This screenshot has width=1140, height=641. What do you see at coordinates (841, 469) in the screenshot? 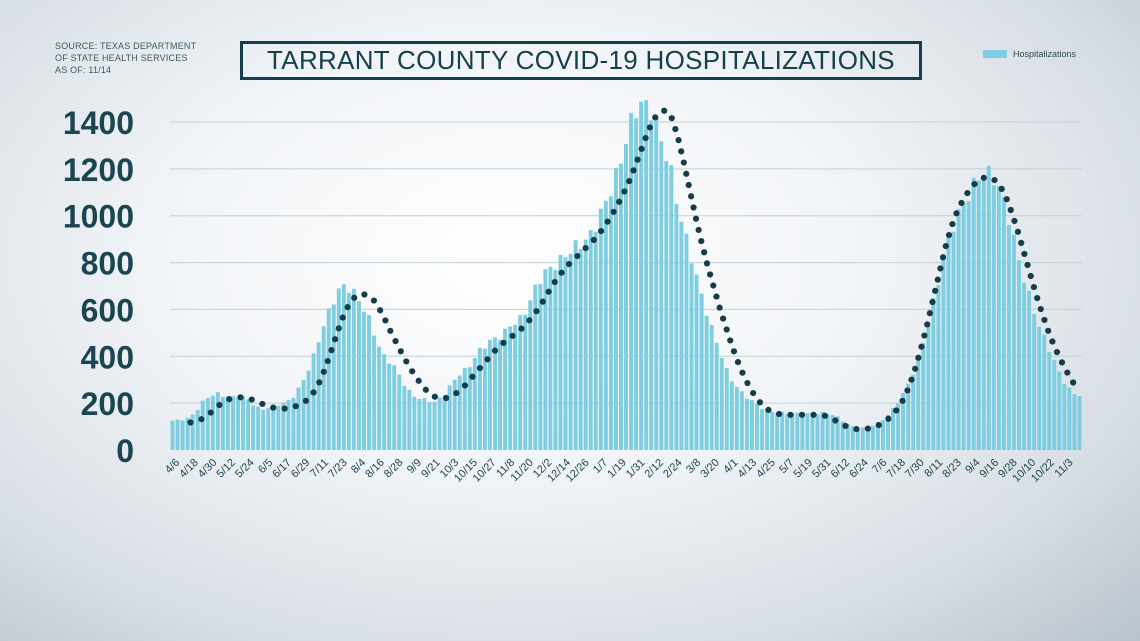
I see `x-tick-label: 6/12` at bounding box center [841, 469].